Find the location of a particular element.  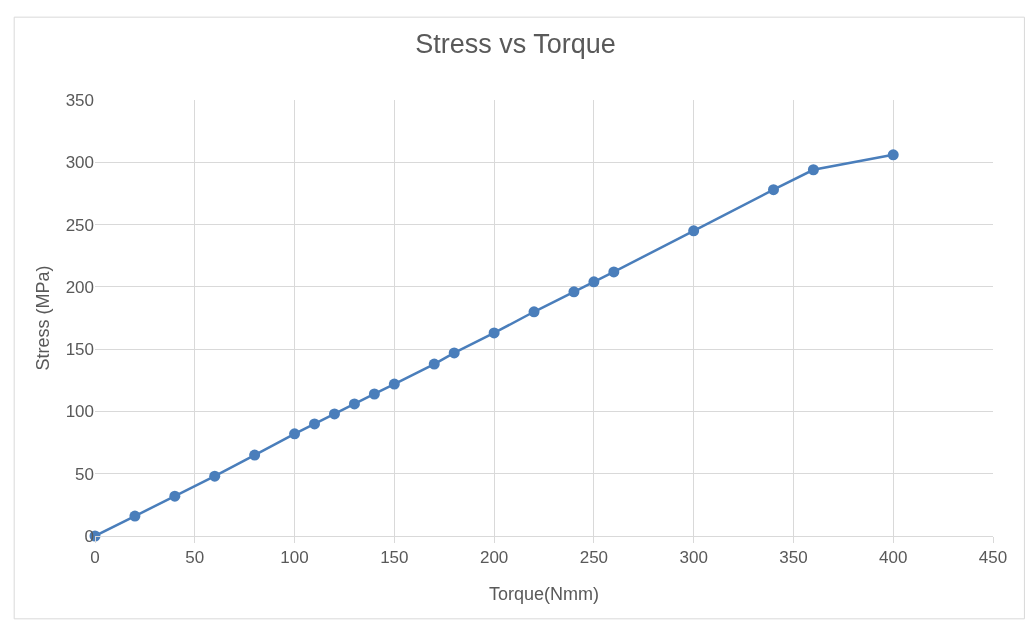

y-axis-title: Stress (MPa) is located at coordinates (43, 318).